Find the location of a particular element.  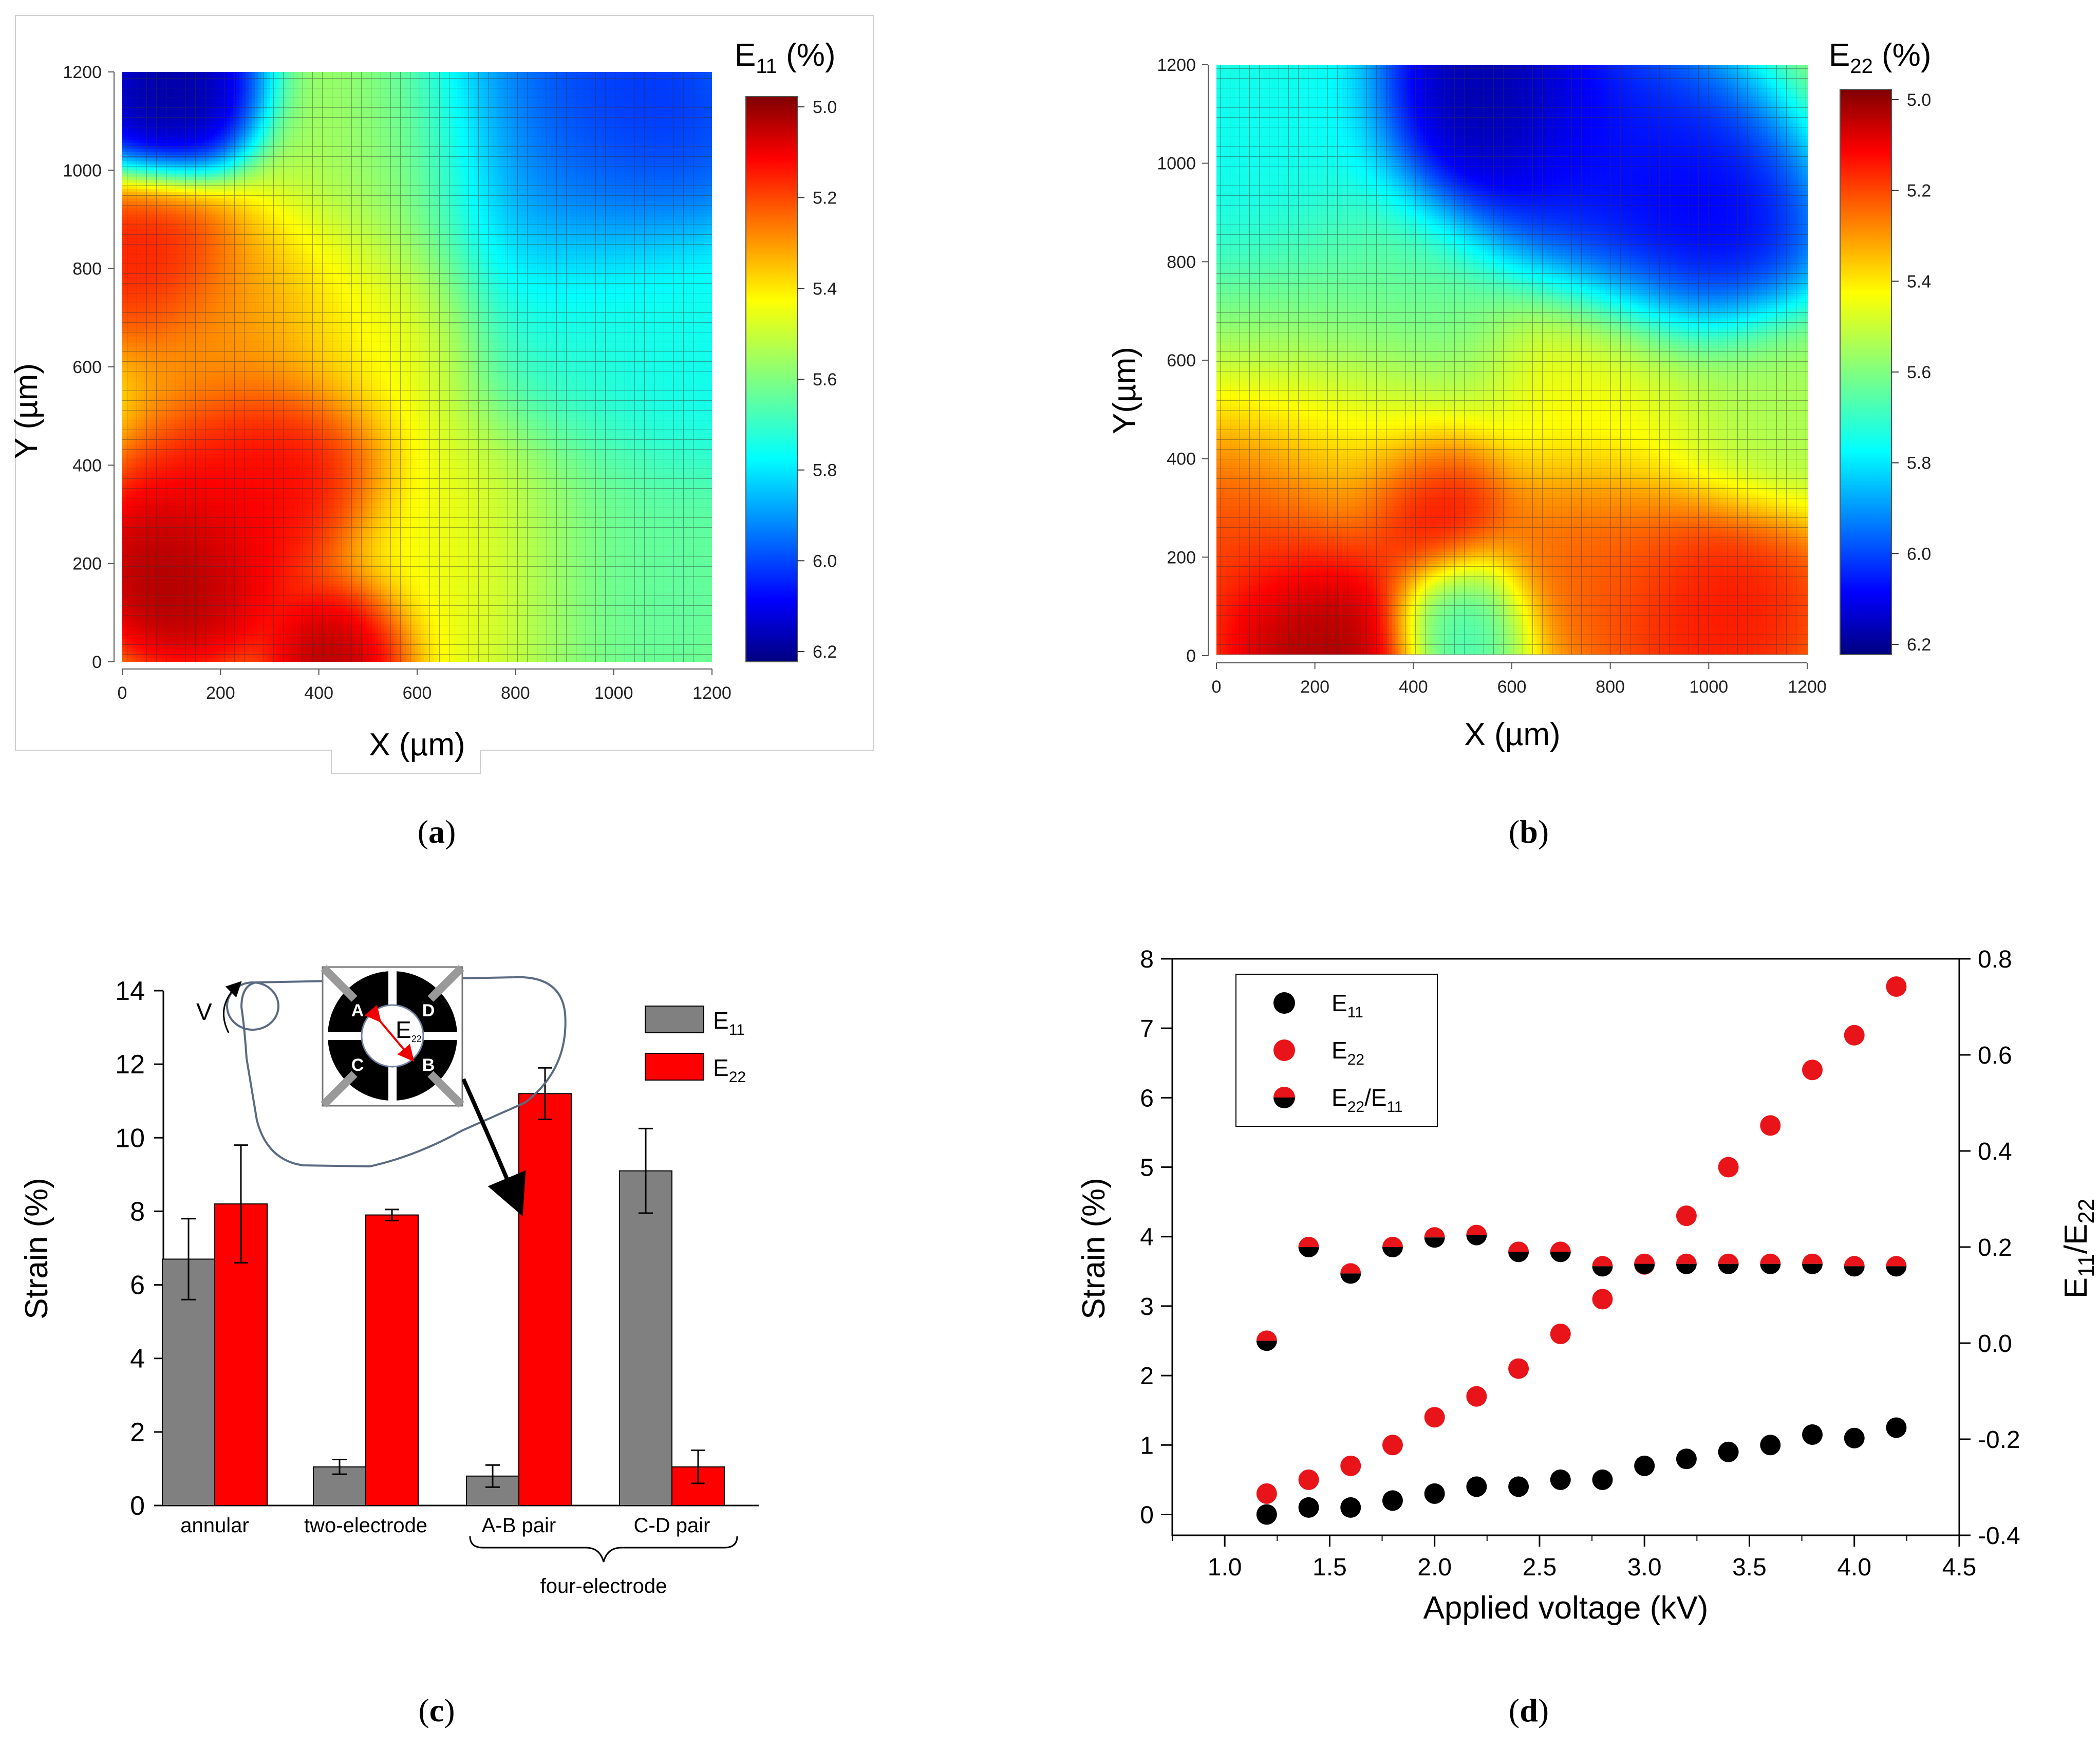

legend-label-ratio-d: E22/E11 is located at coordinates (1368, 1100).